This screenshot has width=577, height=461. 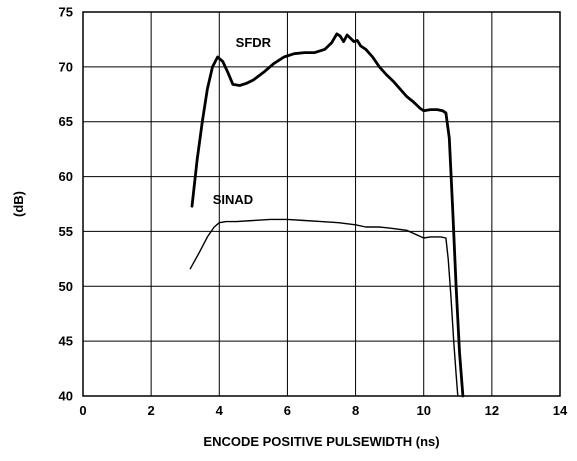 I want to click on y-axis-title: (dB), so click(x=18, y=204).